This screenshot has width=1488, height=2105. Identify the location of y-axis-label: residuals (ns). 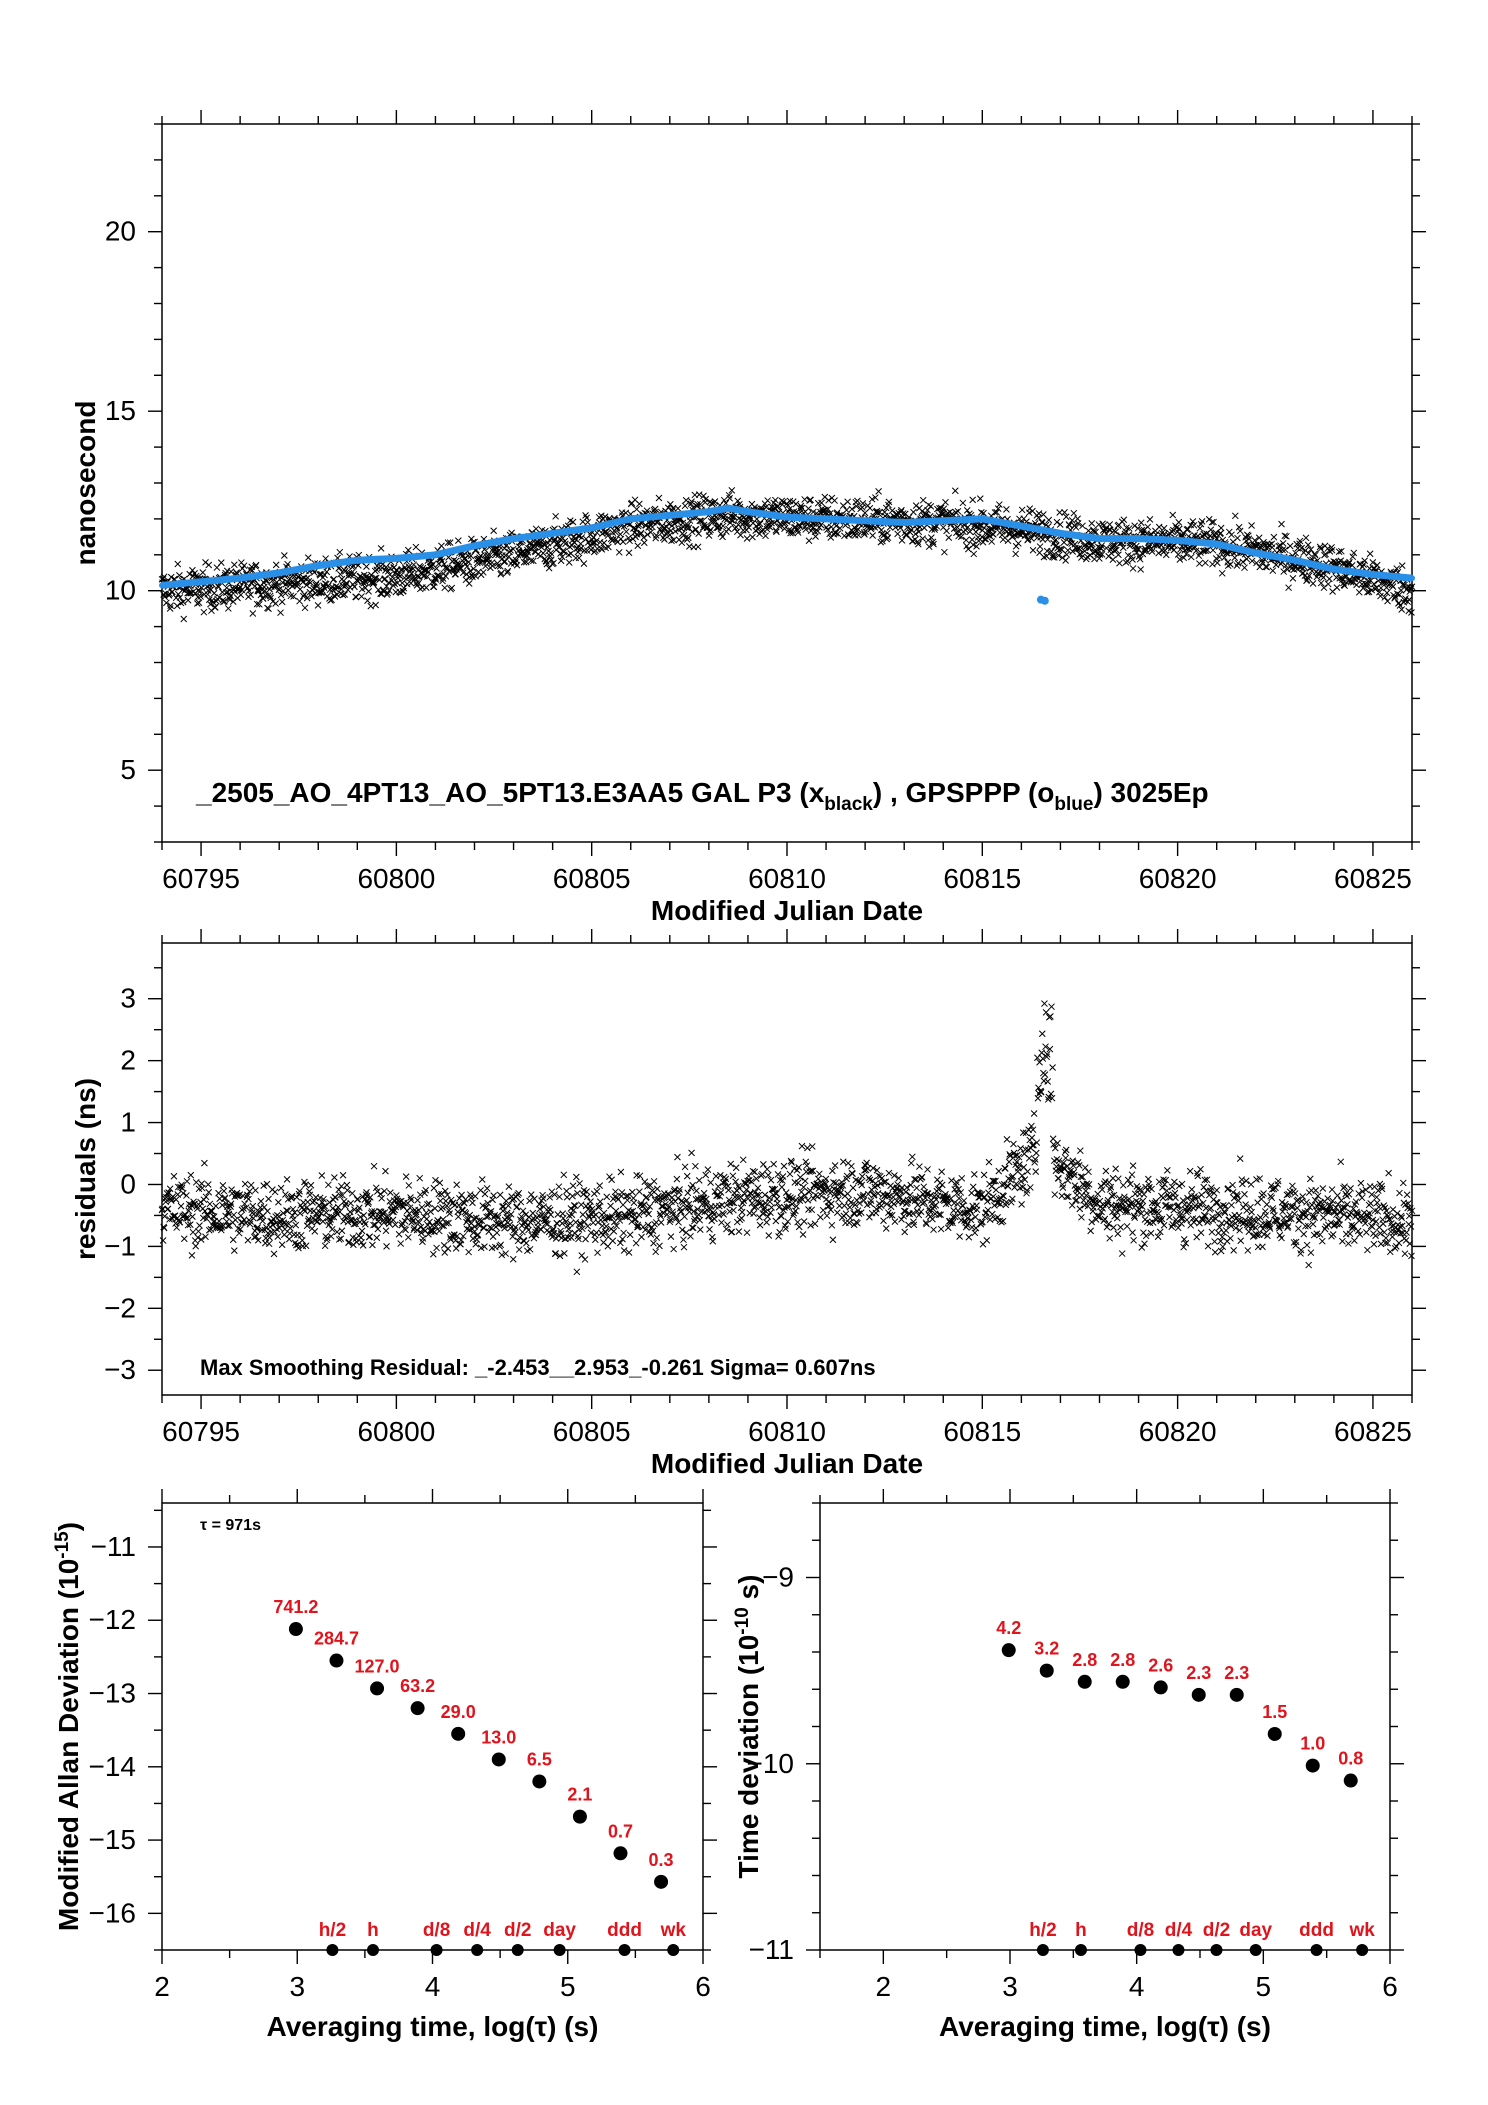
(85, 1169).